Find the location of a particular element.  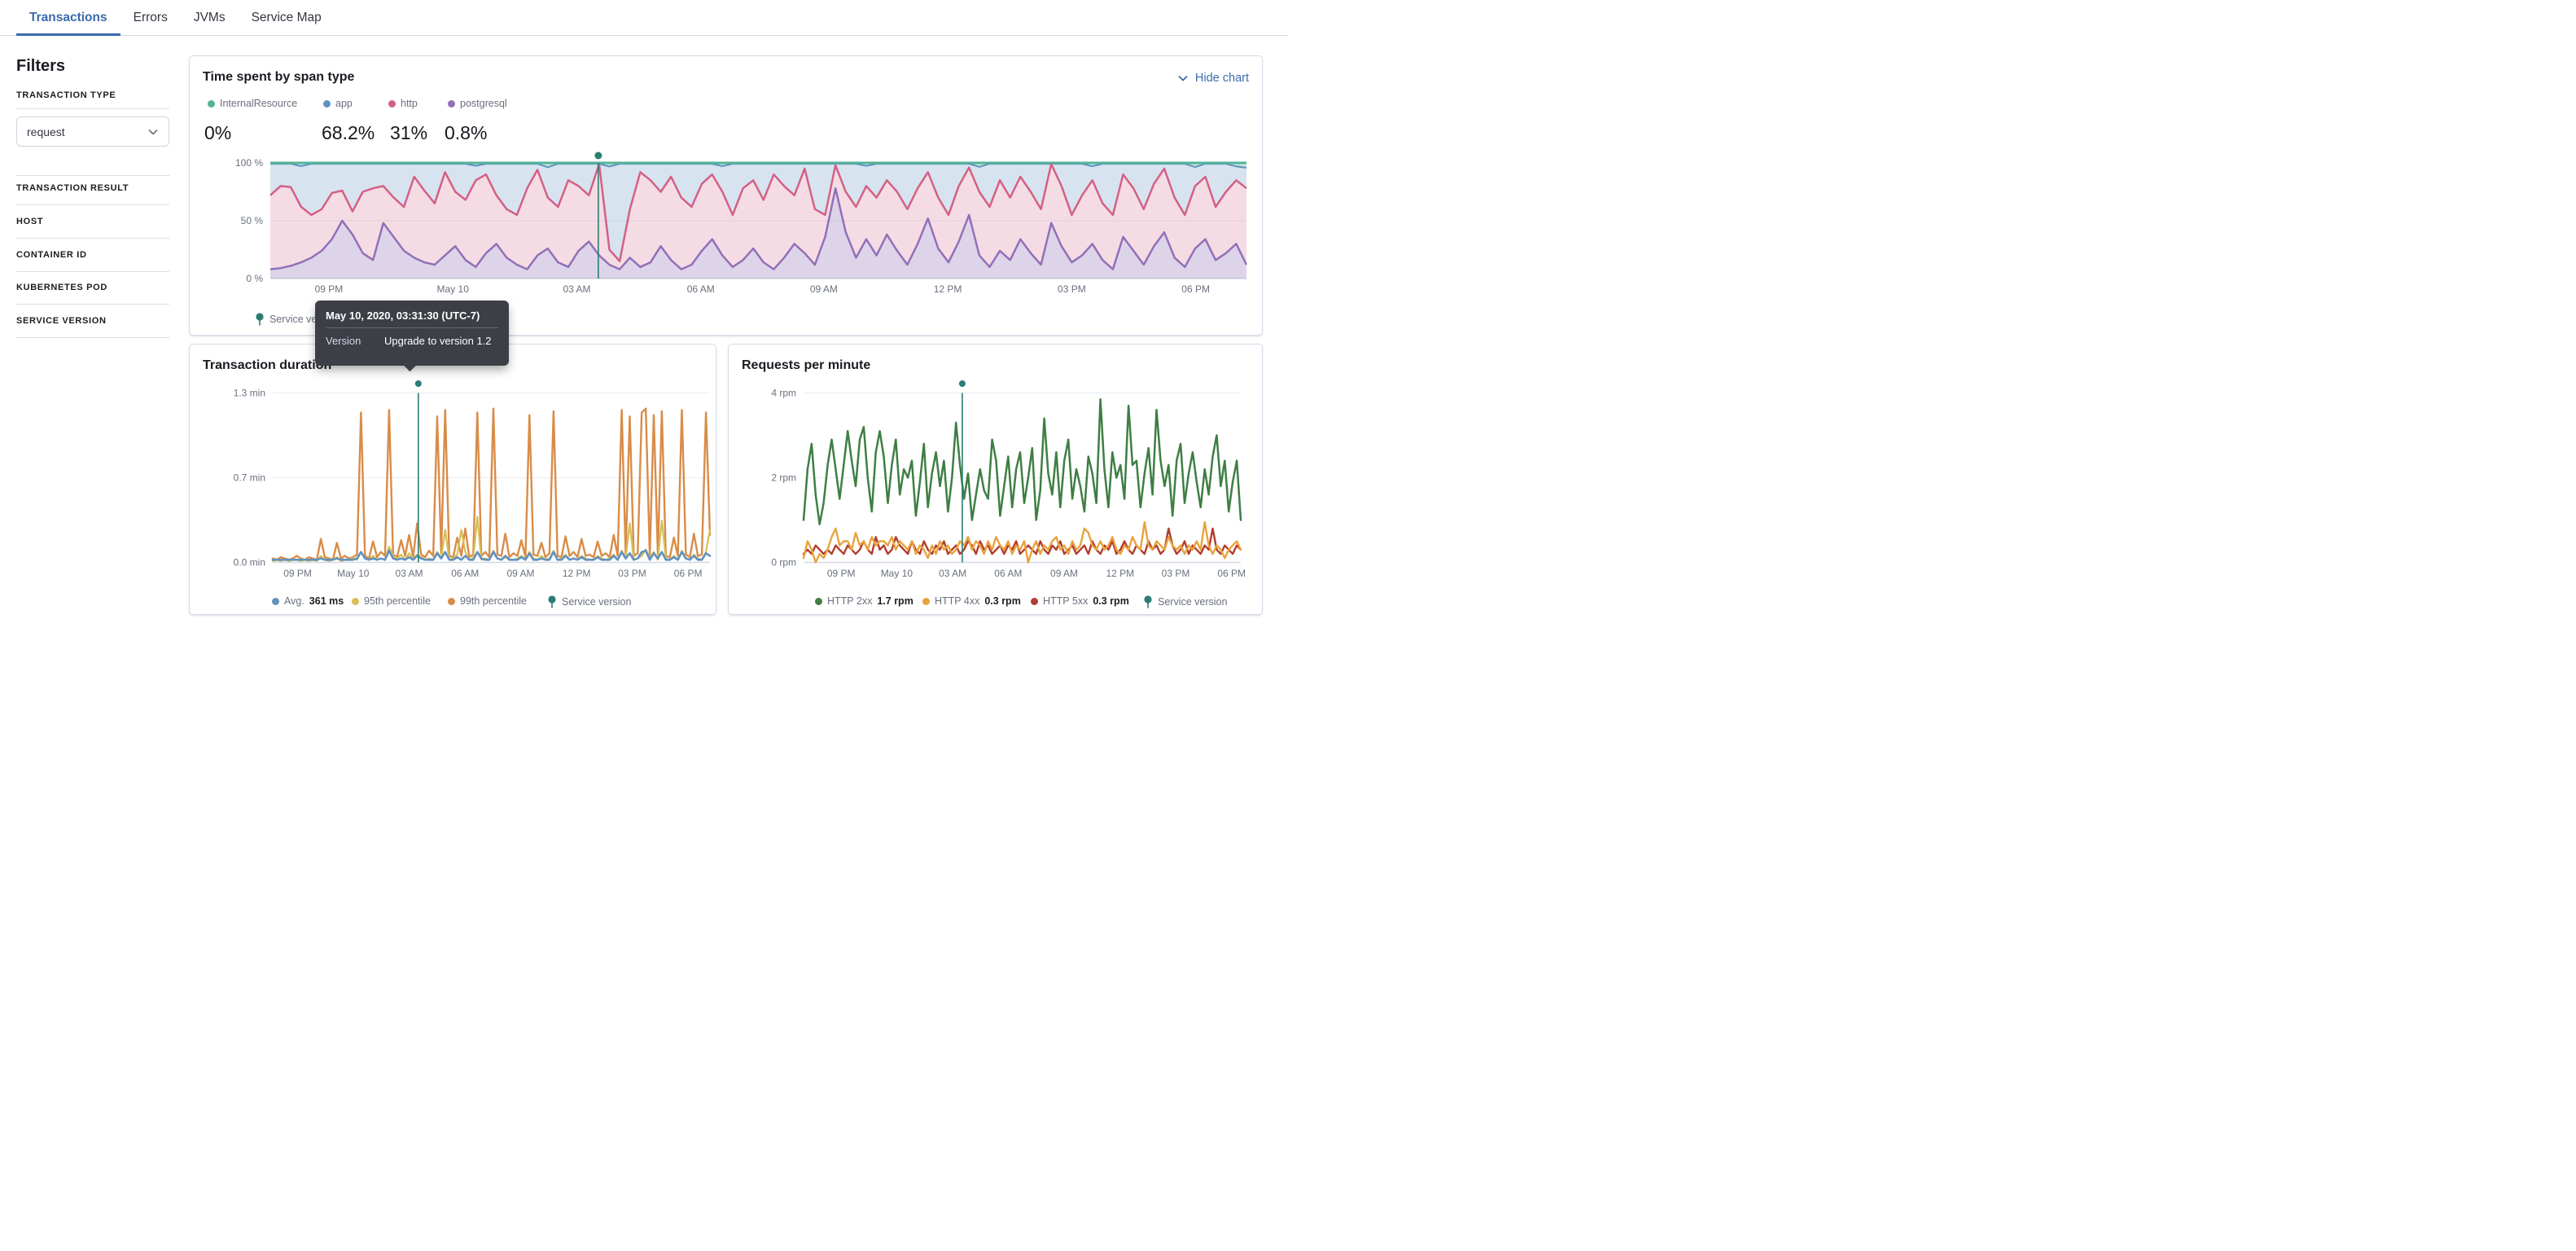

legend-item-internalresource: InternalResource is located at coordinates (252, 103).